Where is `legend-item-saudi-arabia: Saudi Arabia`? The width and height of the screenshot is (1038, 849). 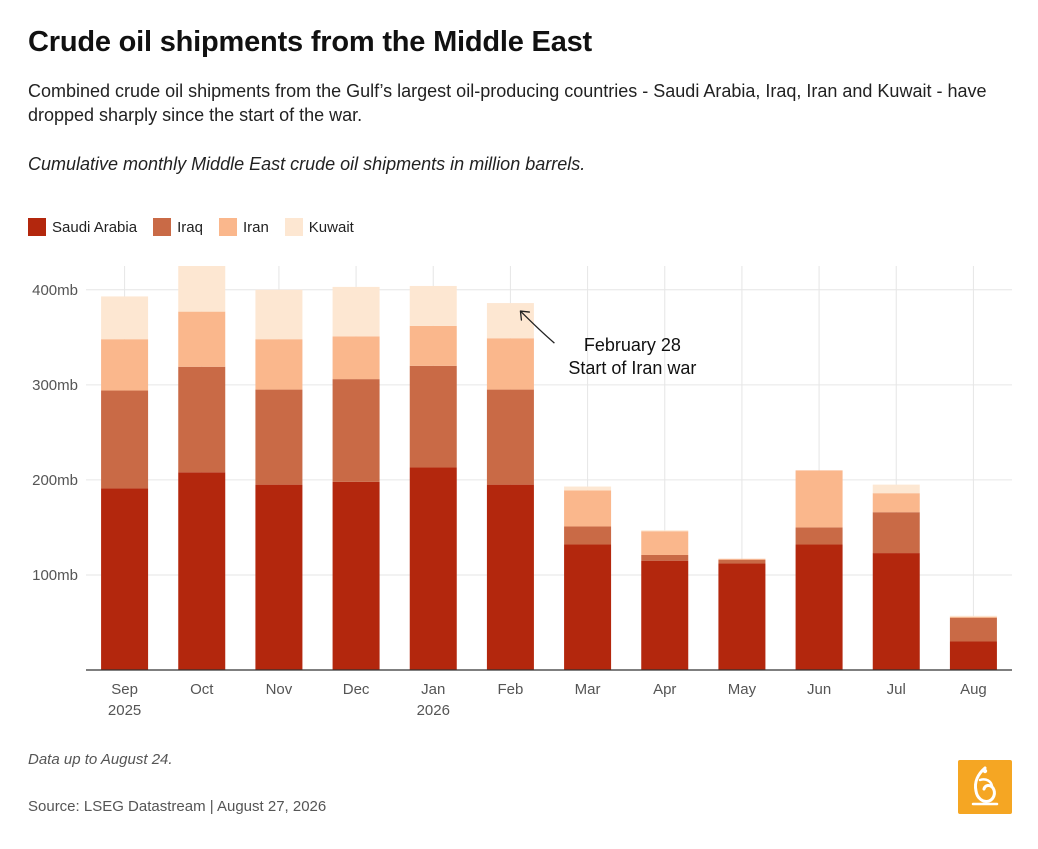
legend-item-saudi-arabia: Saudi Arabia is located at coordinates (82, 227).